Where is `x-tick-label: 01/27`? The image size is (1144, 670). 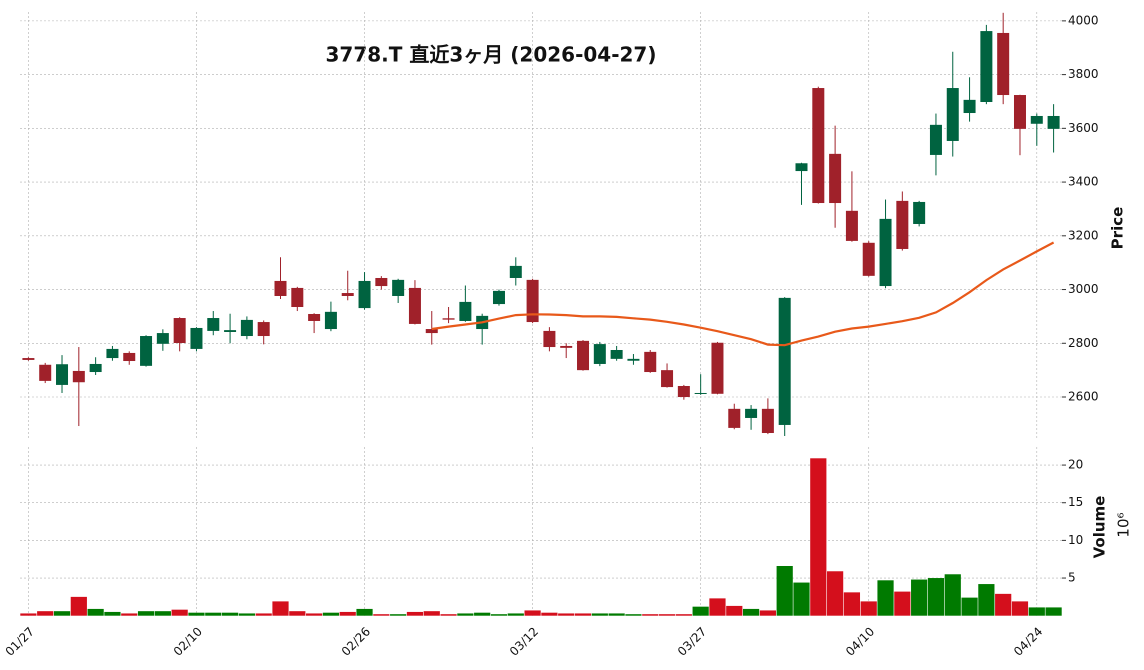
x-tick-label: 01/27 is located at coordinates (20, 641).